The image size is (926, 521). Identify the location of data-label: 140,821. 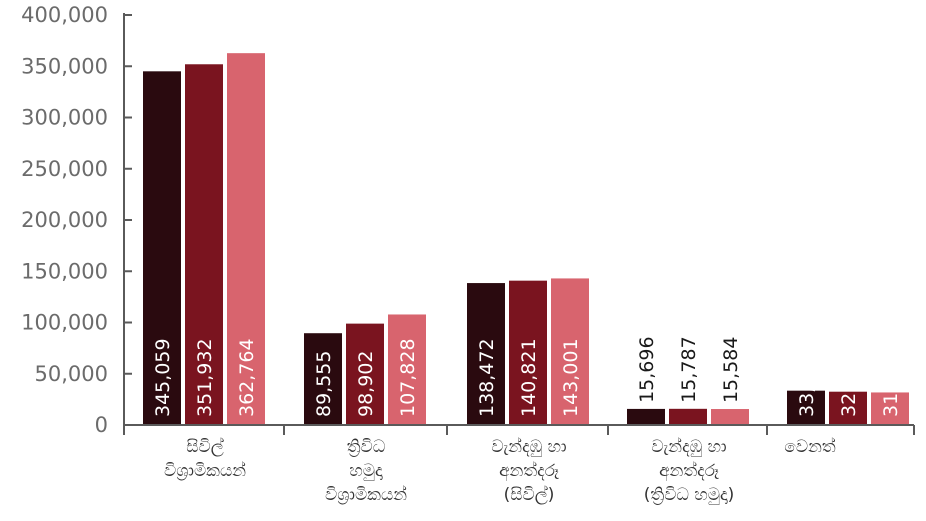
(529, 377).